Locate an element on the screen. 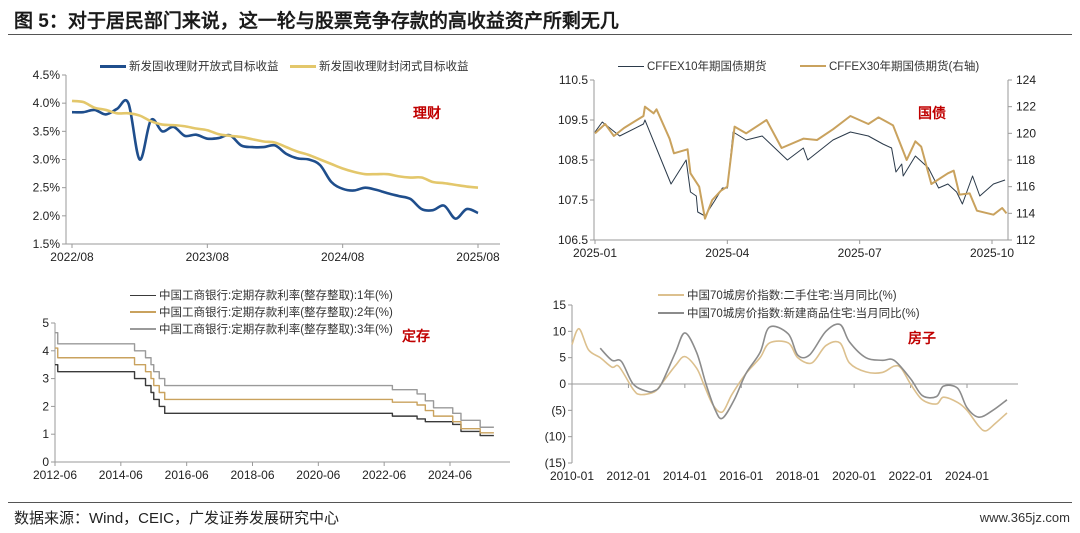 The image size is (1080, 533). x-tick-label: 2014-01 is located at coordinates (685, 476).